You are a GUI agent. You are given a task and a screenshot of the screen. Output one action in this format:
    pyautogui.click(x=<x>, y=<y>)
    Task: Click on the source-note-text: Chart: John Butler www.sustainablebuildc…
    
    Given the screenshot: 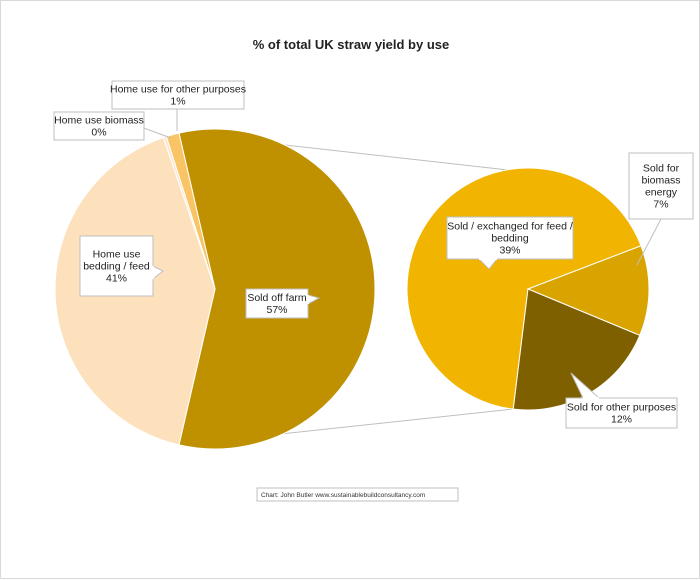 What is the action you would take?
    pyautogui.click(x=343, y=495)
    